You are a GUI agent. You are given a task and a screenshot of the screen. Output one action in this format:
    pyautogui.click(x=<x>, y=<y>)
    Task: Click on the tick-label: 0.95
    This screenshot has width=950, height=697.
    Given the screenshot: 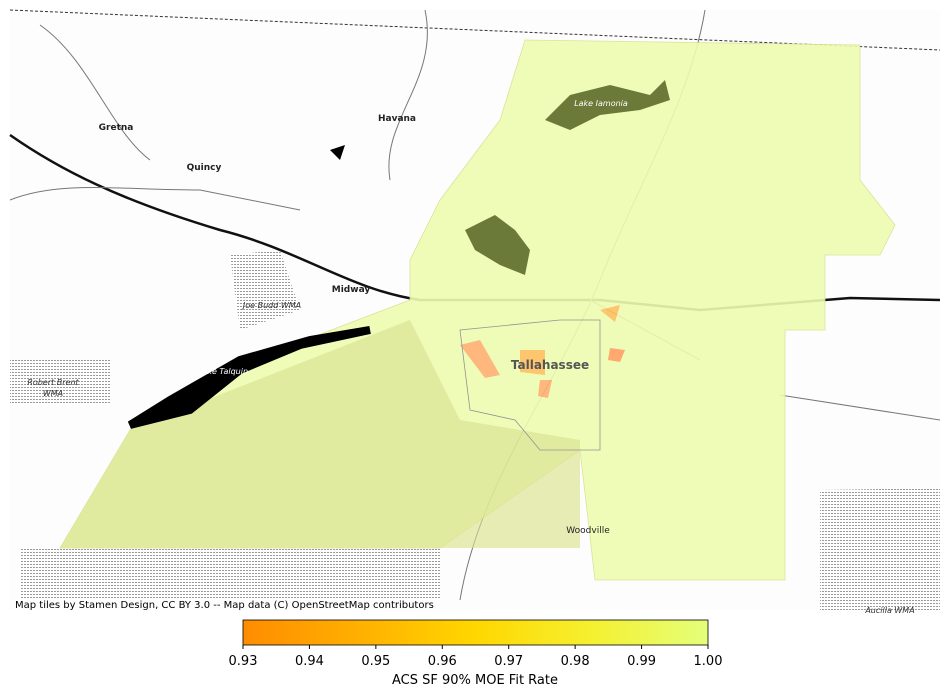 What is the action you would take?
    pyautogui.click(x=375, y=661)
    